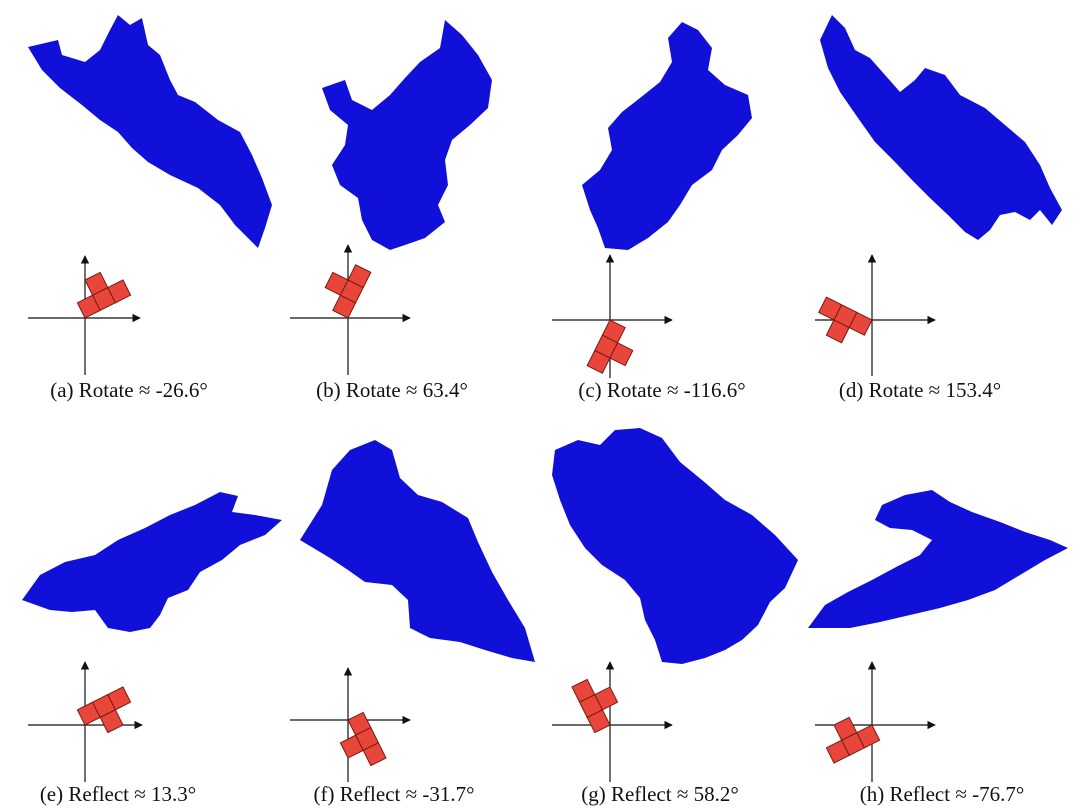 The height and width of the screenshot is (812, 1080). What do you see at coordinates (938, 559) in the screenshot?
I see `fractal-shape-h` at bounding box center [938, 559].